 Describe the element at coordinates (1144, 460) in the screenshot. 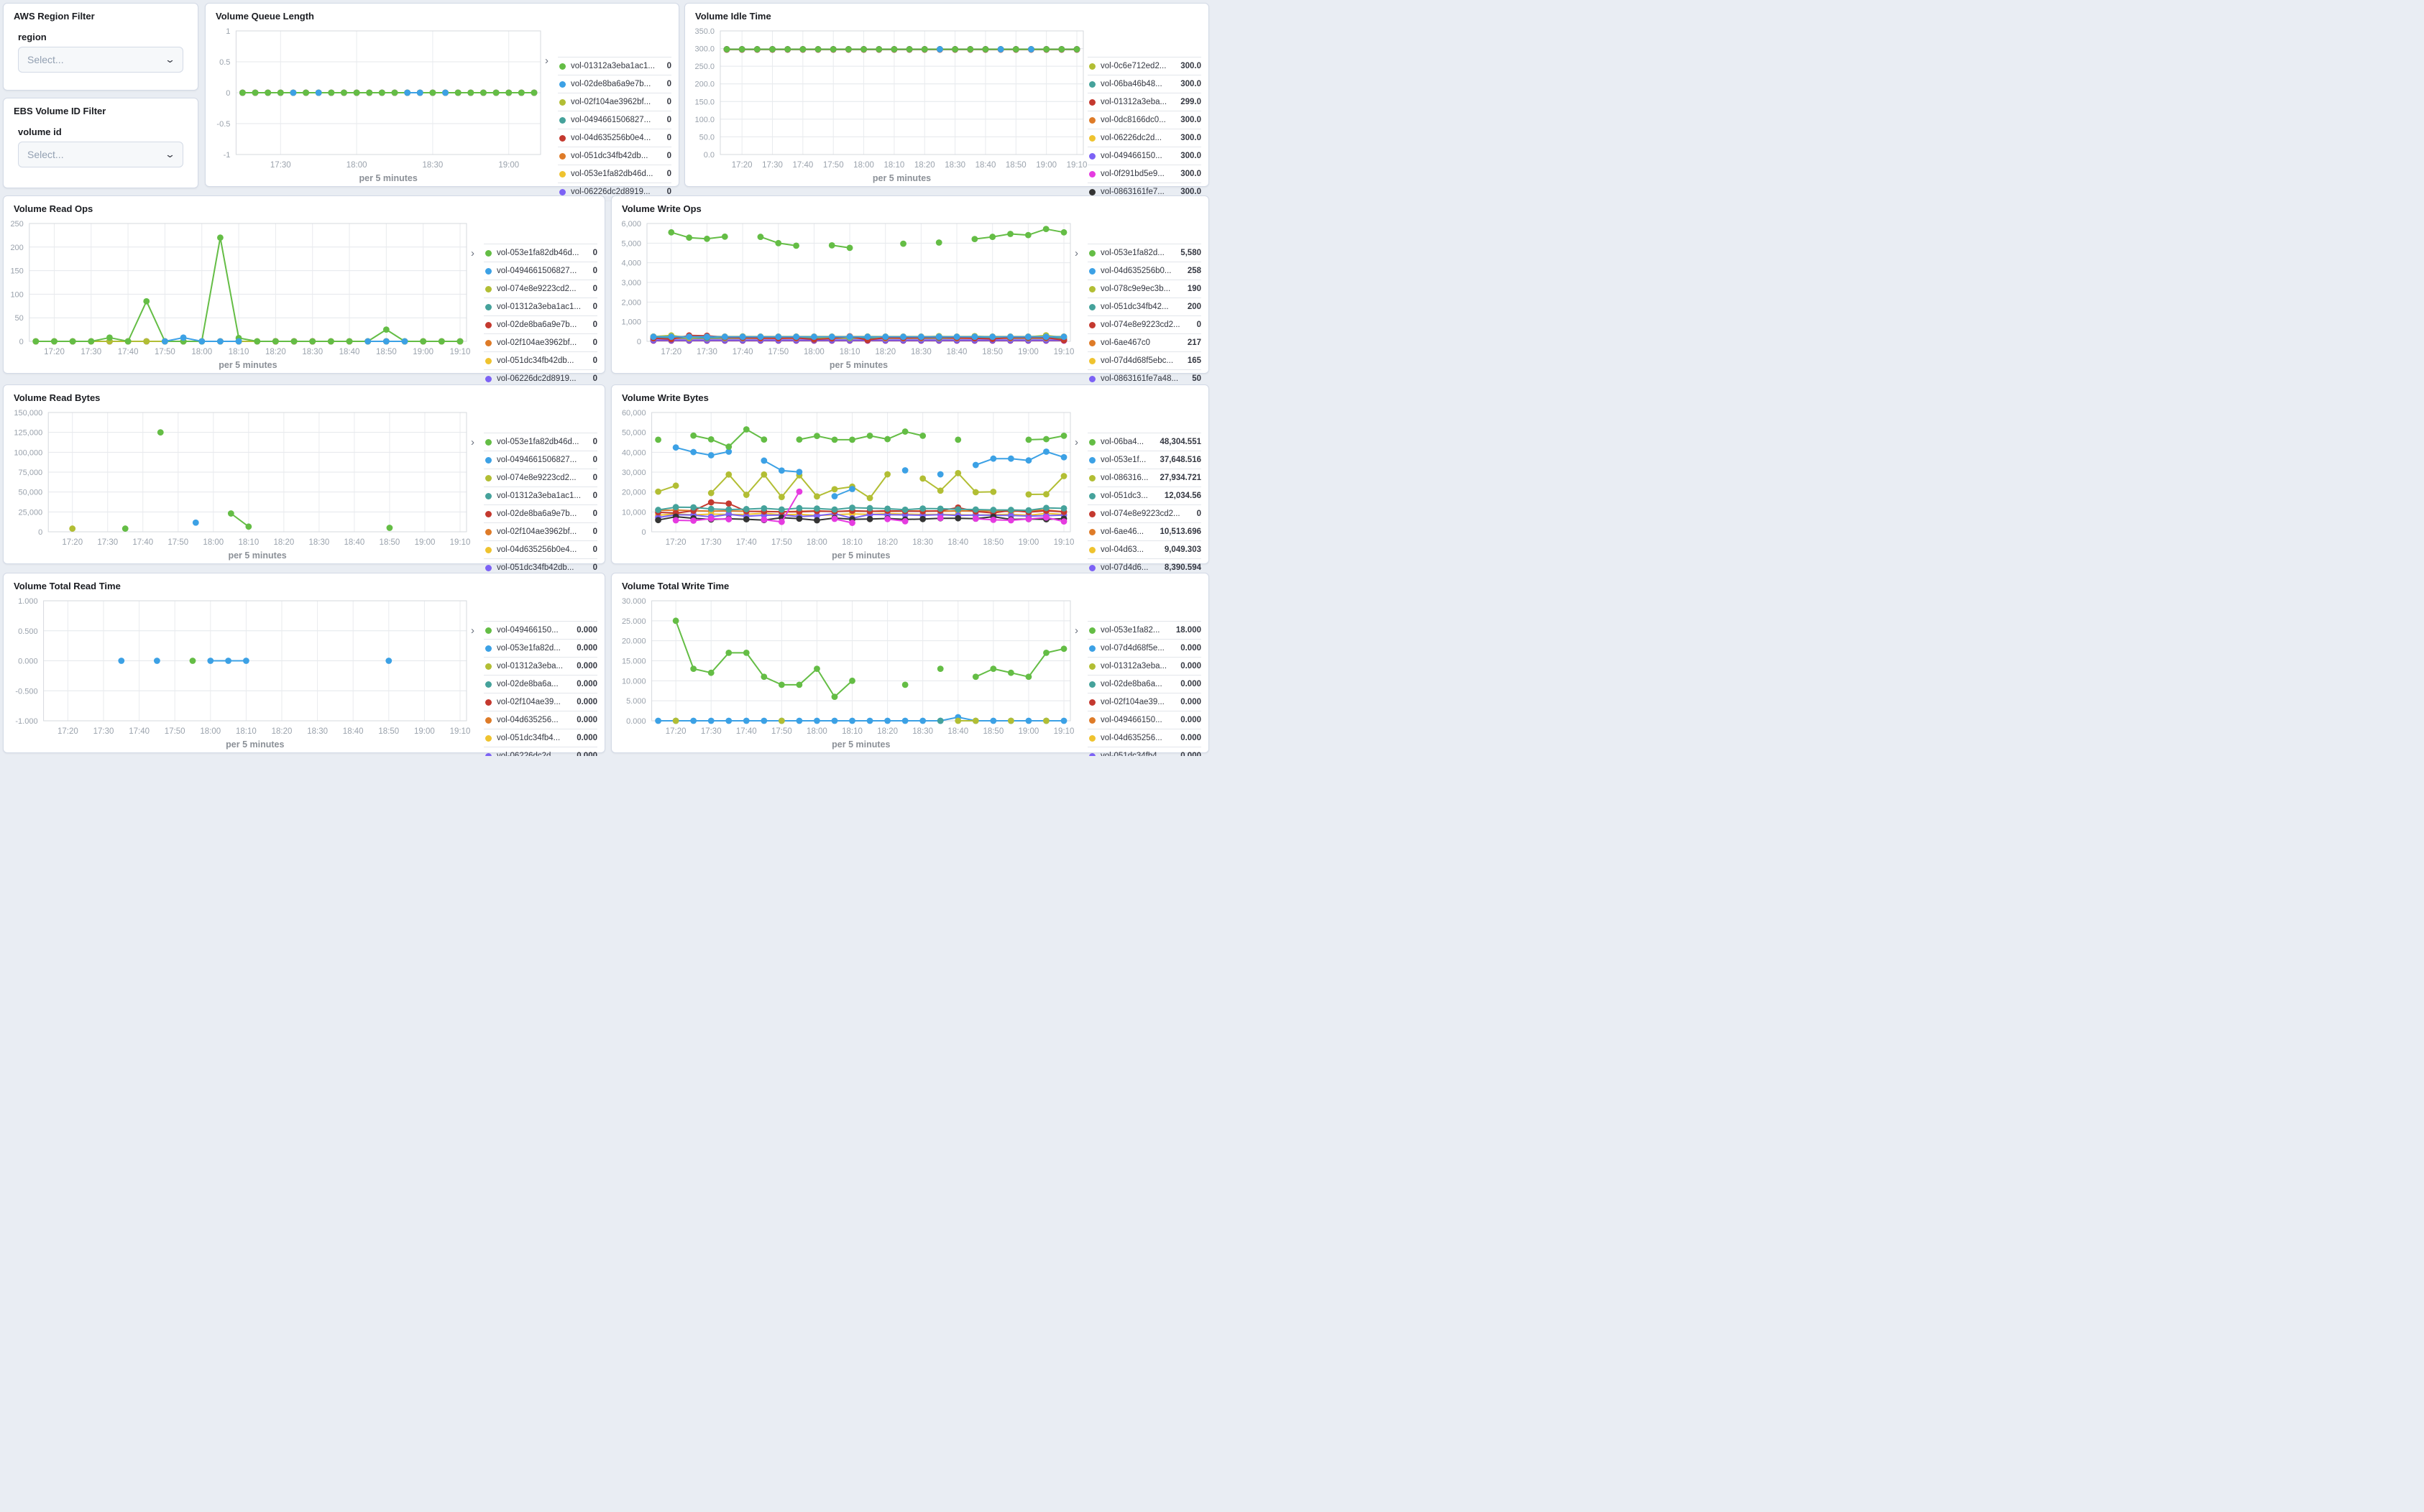

I see `legend-item: vol-053e1f... 37,648.516` at that location.